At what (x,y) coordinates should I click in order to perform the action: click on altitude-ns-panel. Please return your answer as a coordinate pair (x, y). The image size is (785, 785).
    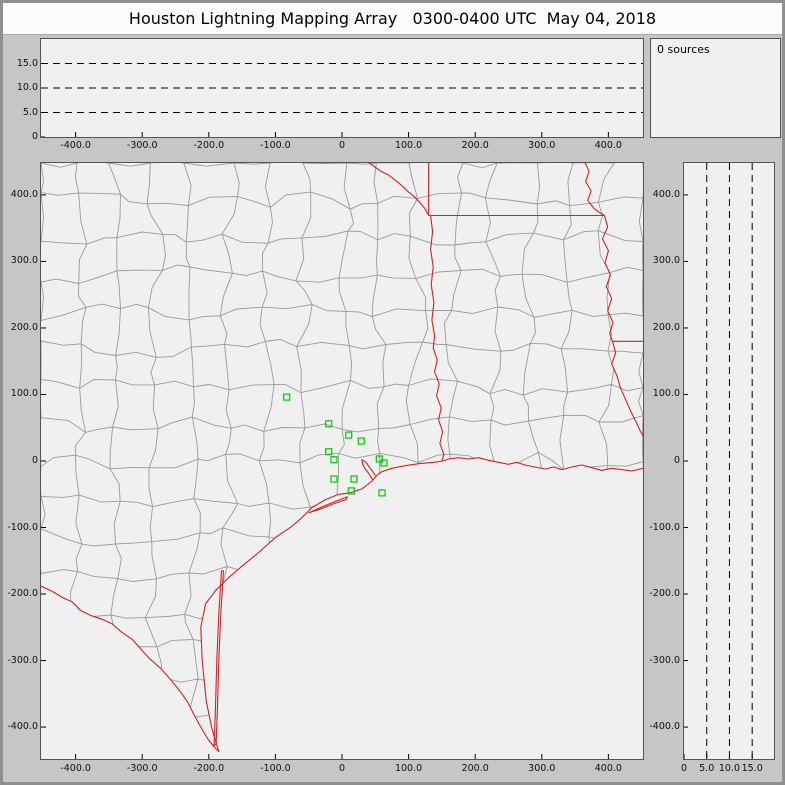
    Looking at the image, I should click on (729, 461).